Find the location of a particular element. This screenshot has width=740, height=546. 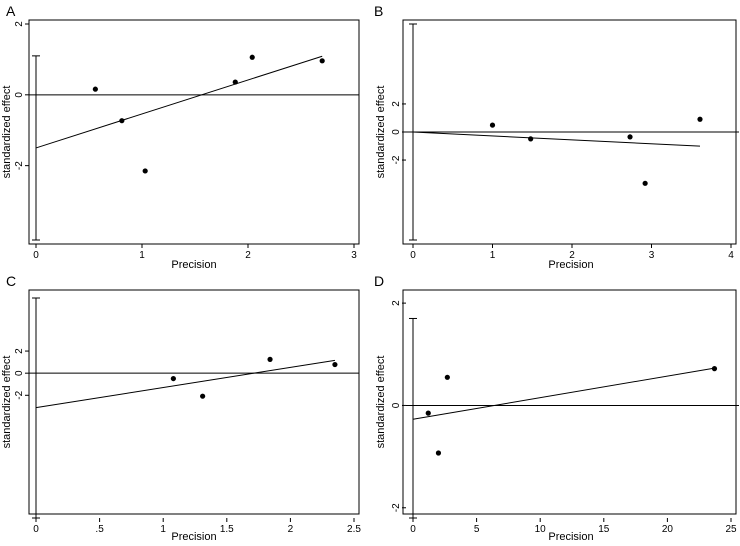

panel-a-regression-line is located at coordinates (179, 102).